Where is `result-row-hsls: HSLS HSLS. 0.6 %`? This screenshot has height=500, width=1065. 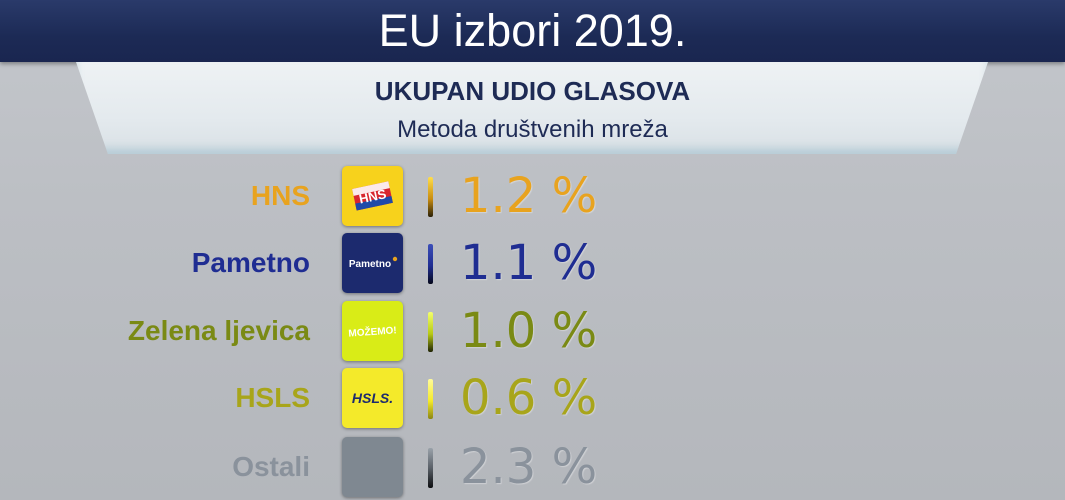
result-row-hsls: HSLS HSLS. 0.6 % is located at coordinates (532, 399).